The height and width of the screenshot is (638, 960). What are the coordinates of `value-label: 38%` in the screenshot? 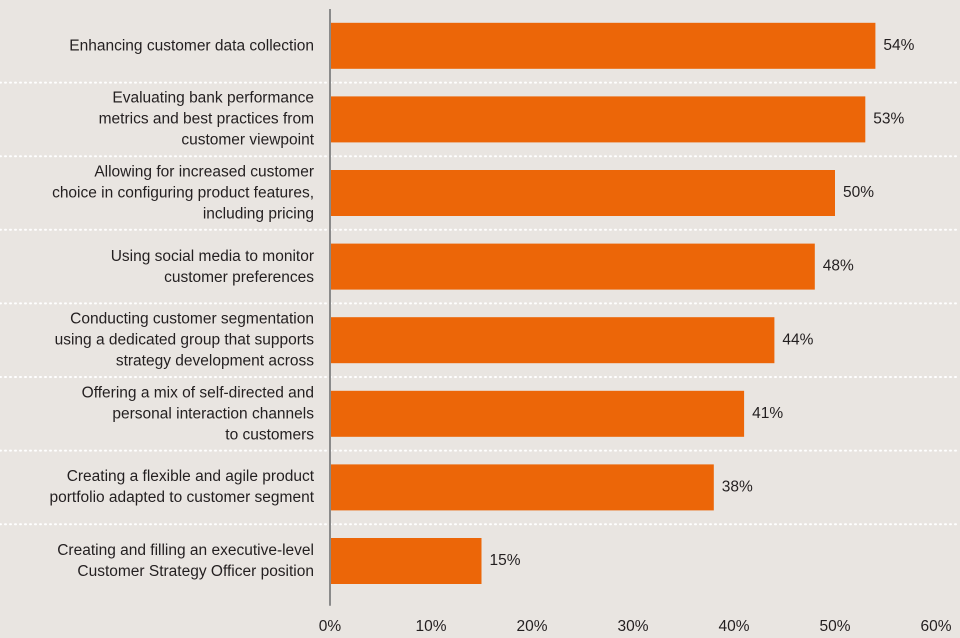 It's located at (737, 486).